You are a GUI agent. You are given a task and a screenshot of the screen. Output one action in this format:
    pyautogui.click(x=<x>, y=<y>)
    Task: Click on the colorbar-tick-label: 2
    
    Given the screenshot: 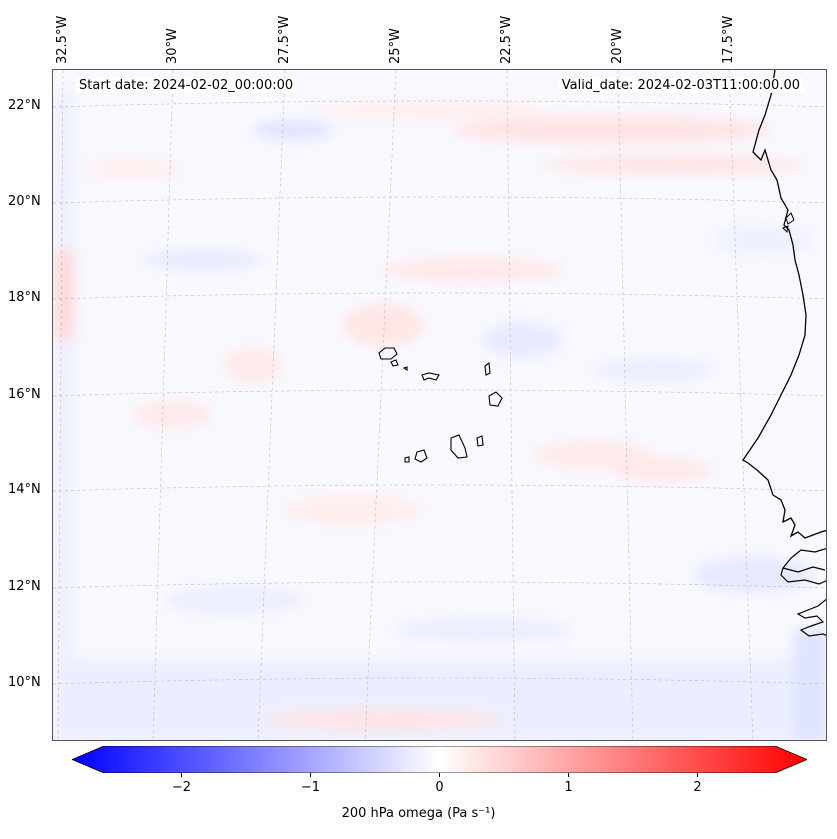 What is the action you would take?
    pyautogui.click(x=697, y=787)
    